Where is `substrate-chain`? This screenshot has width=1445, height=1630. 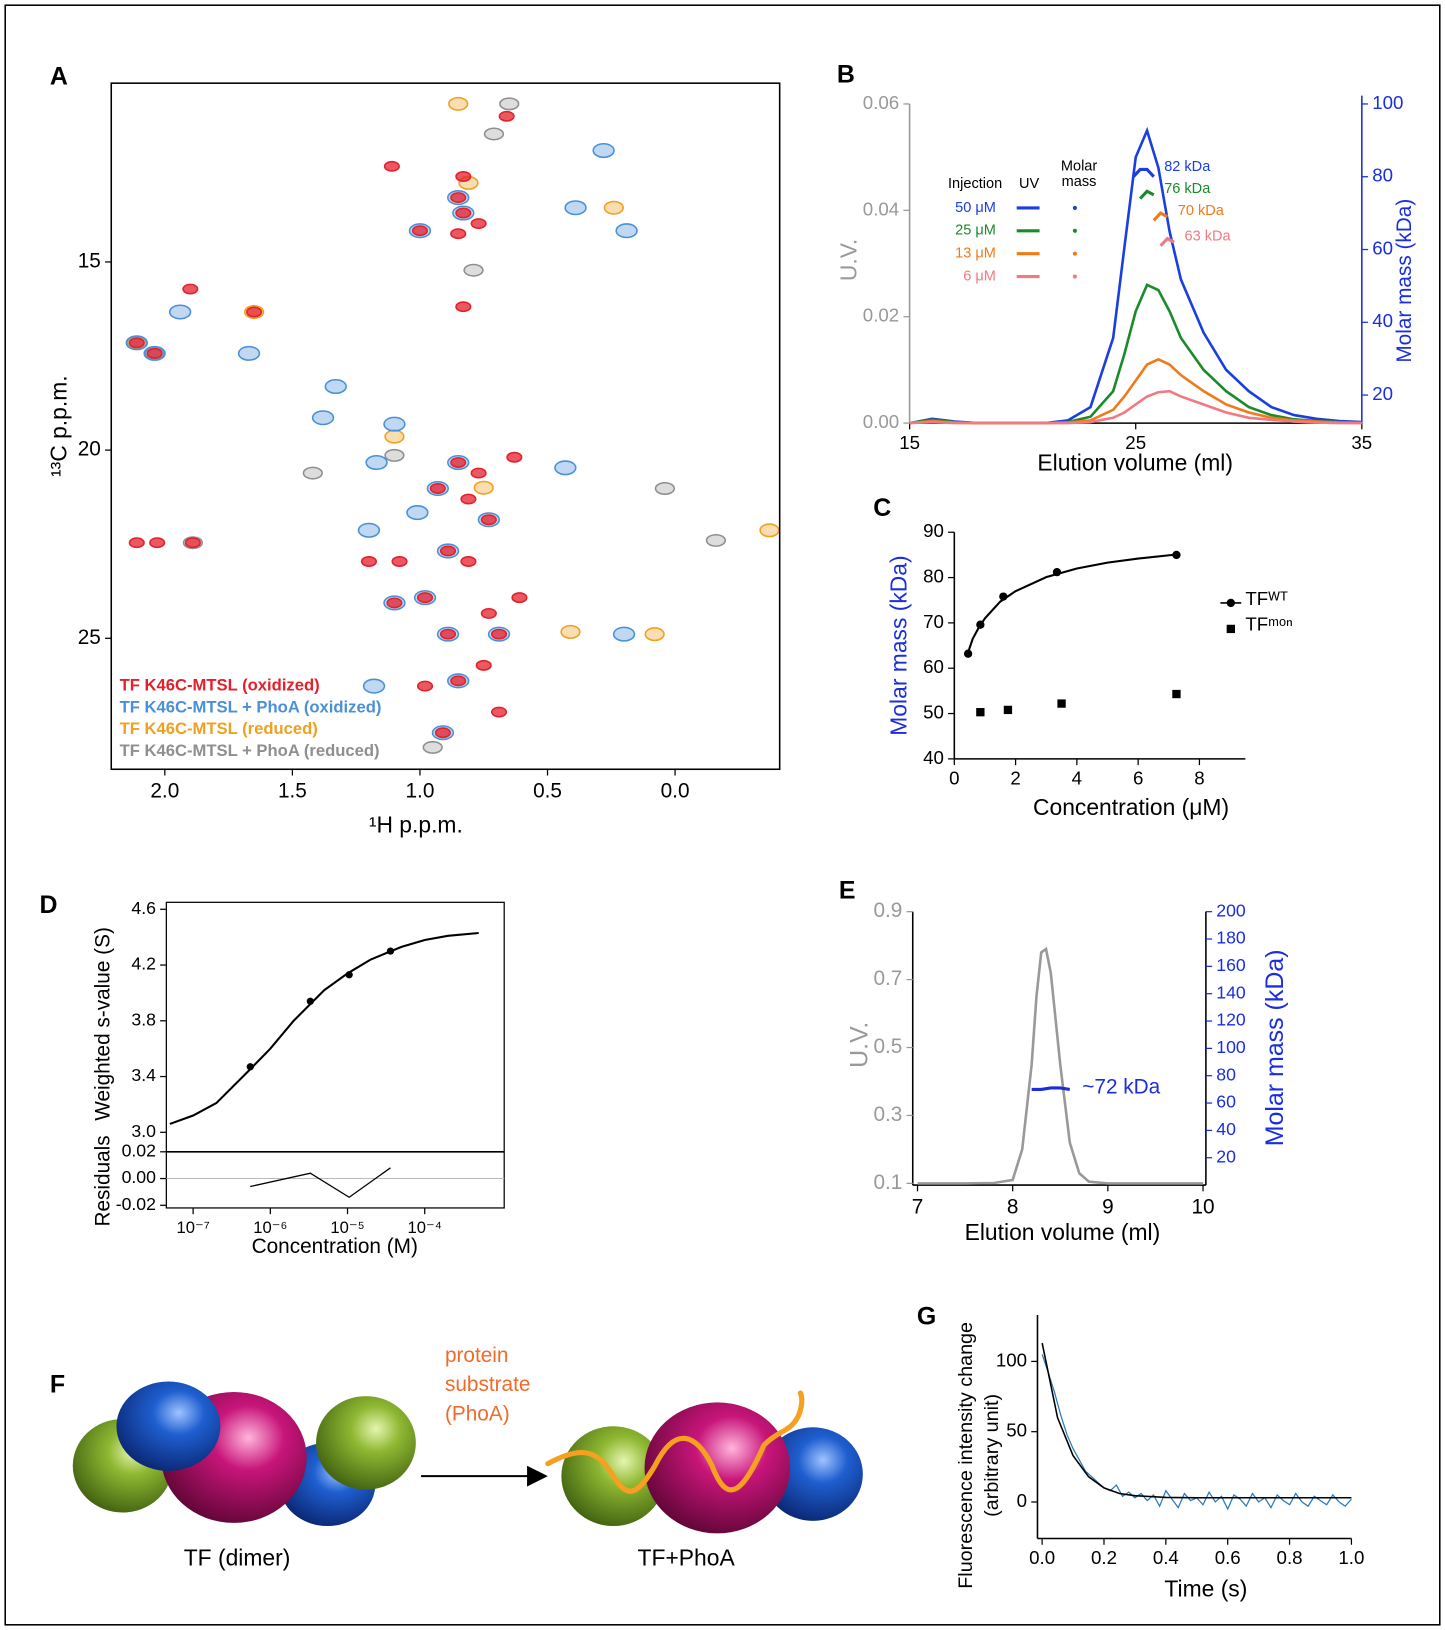 substrate-chain is located at coordinates (675, 1442).